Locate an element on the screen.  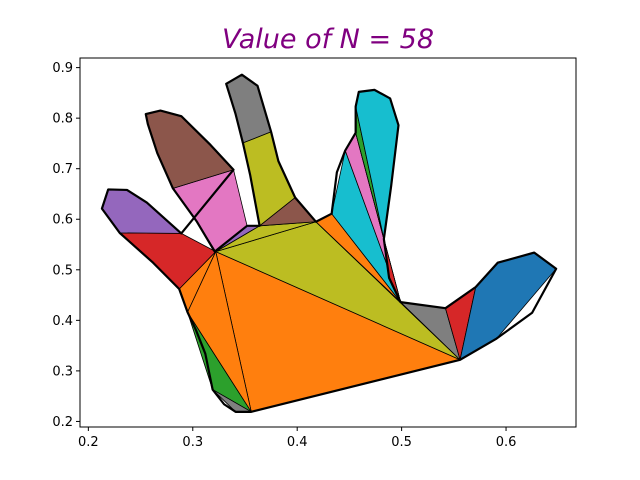
x-tick-label: 0.6 is located at coordinates (506, 442).